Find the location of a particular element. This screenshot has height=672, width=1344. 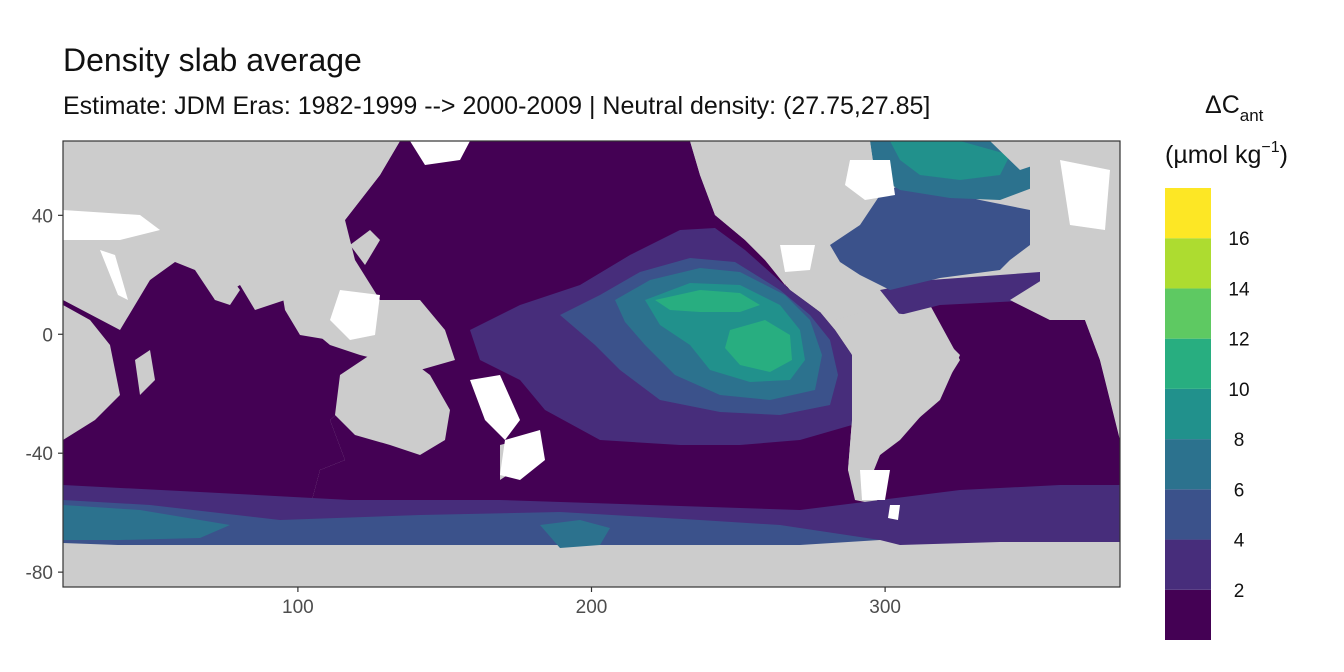

missing-gulf-mexico is located at coordinates (797, 258).